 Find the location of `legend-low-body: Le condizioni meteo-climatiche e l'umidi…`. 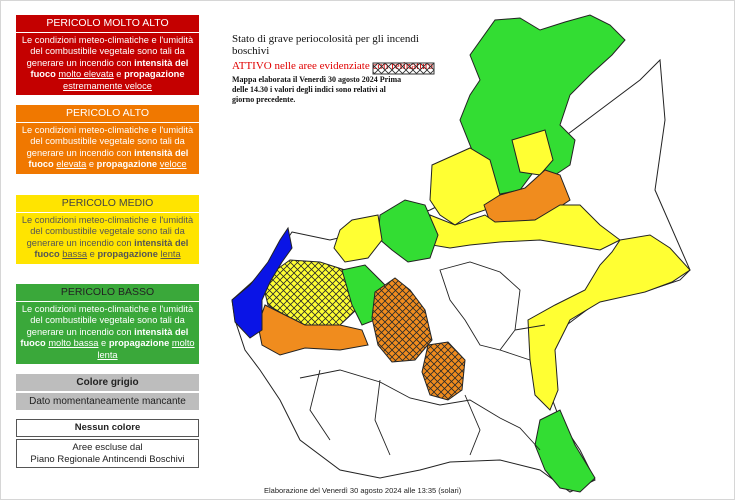

legend-low-body: Le condizioni meteo-climatiche e l'umidi… is located at coordinates (107, 333).